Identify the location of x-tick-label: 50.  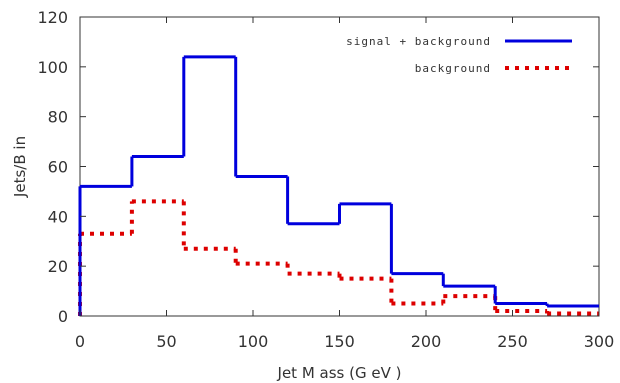
(166, 341).